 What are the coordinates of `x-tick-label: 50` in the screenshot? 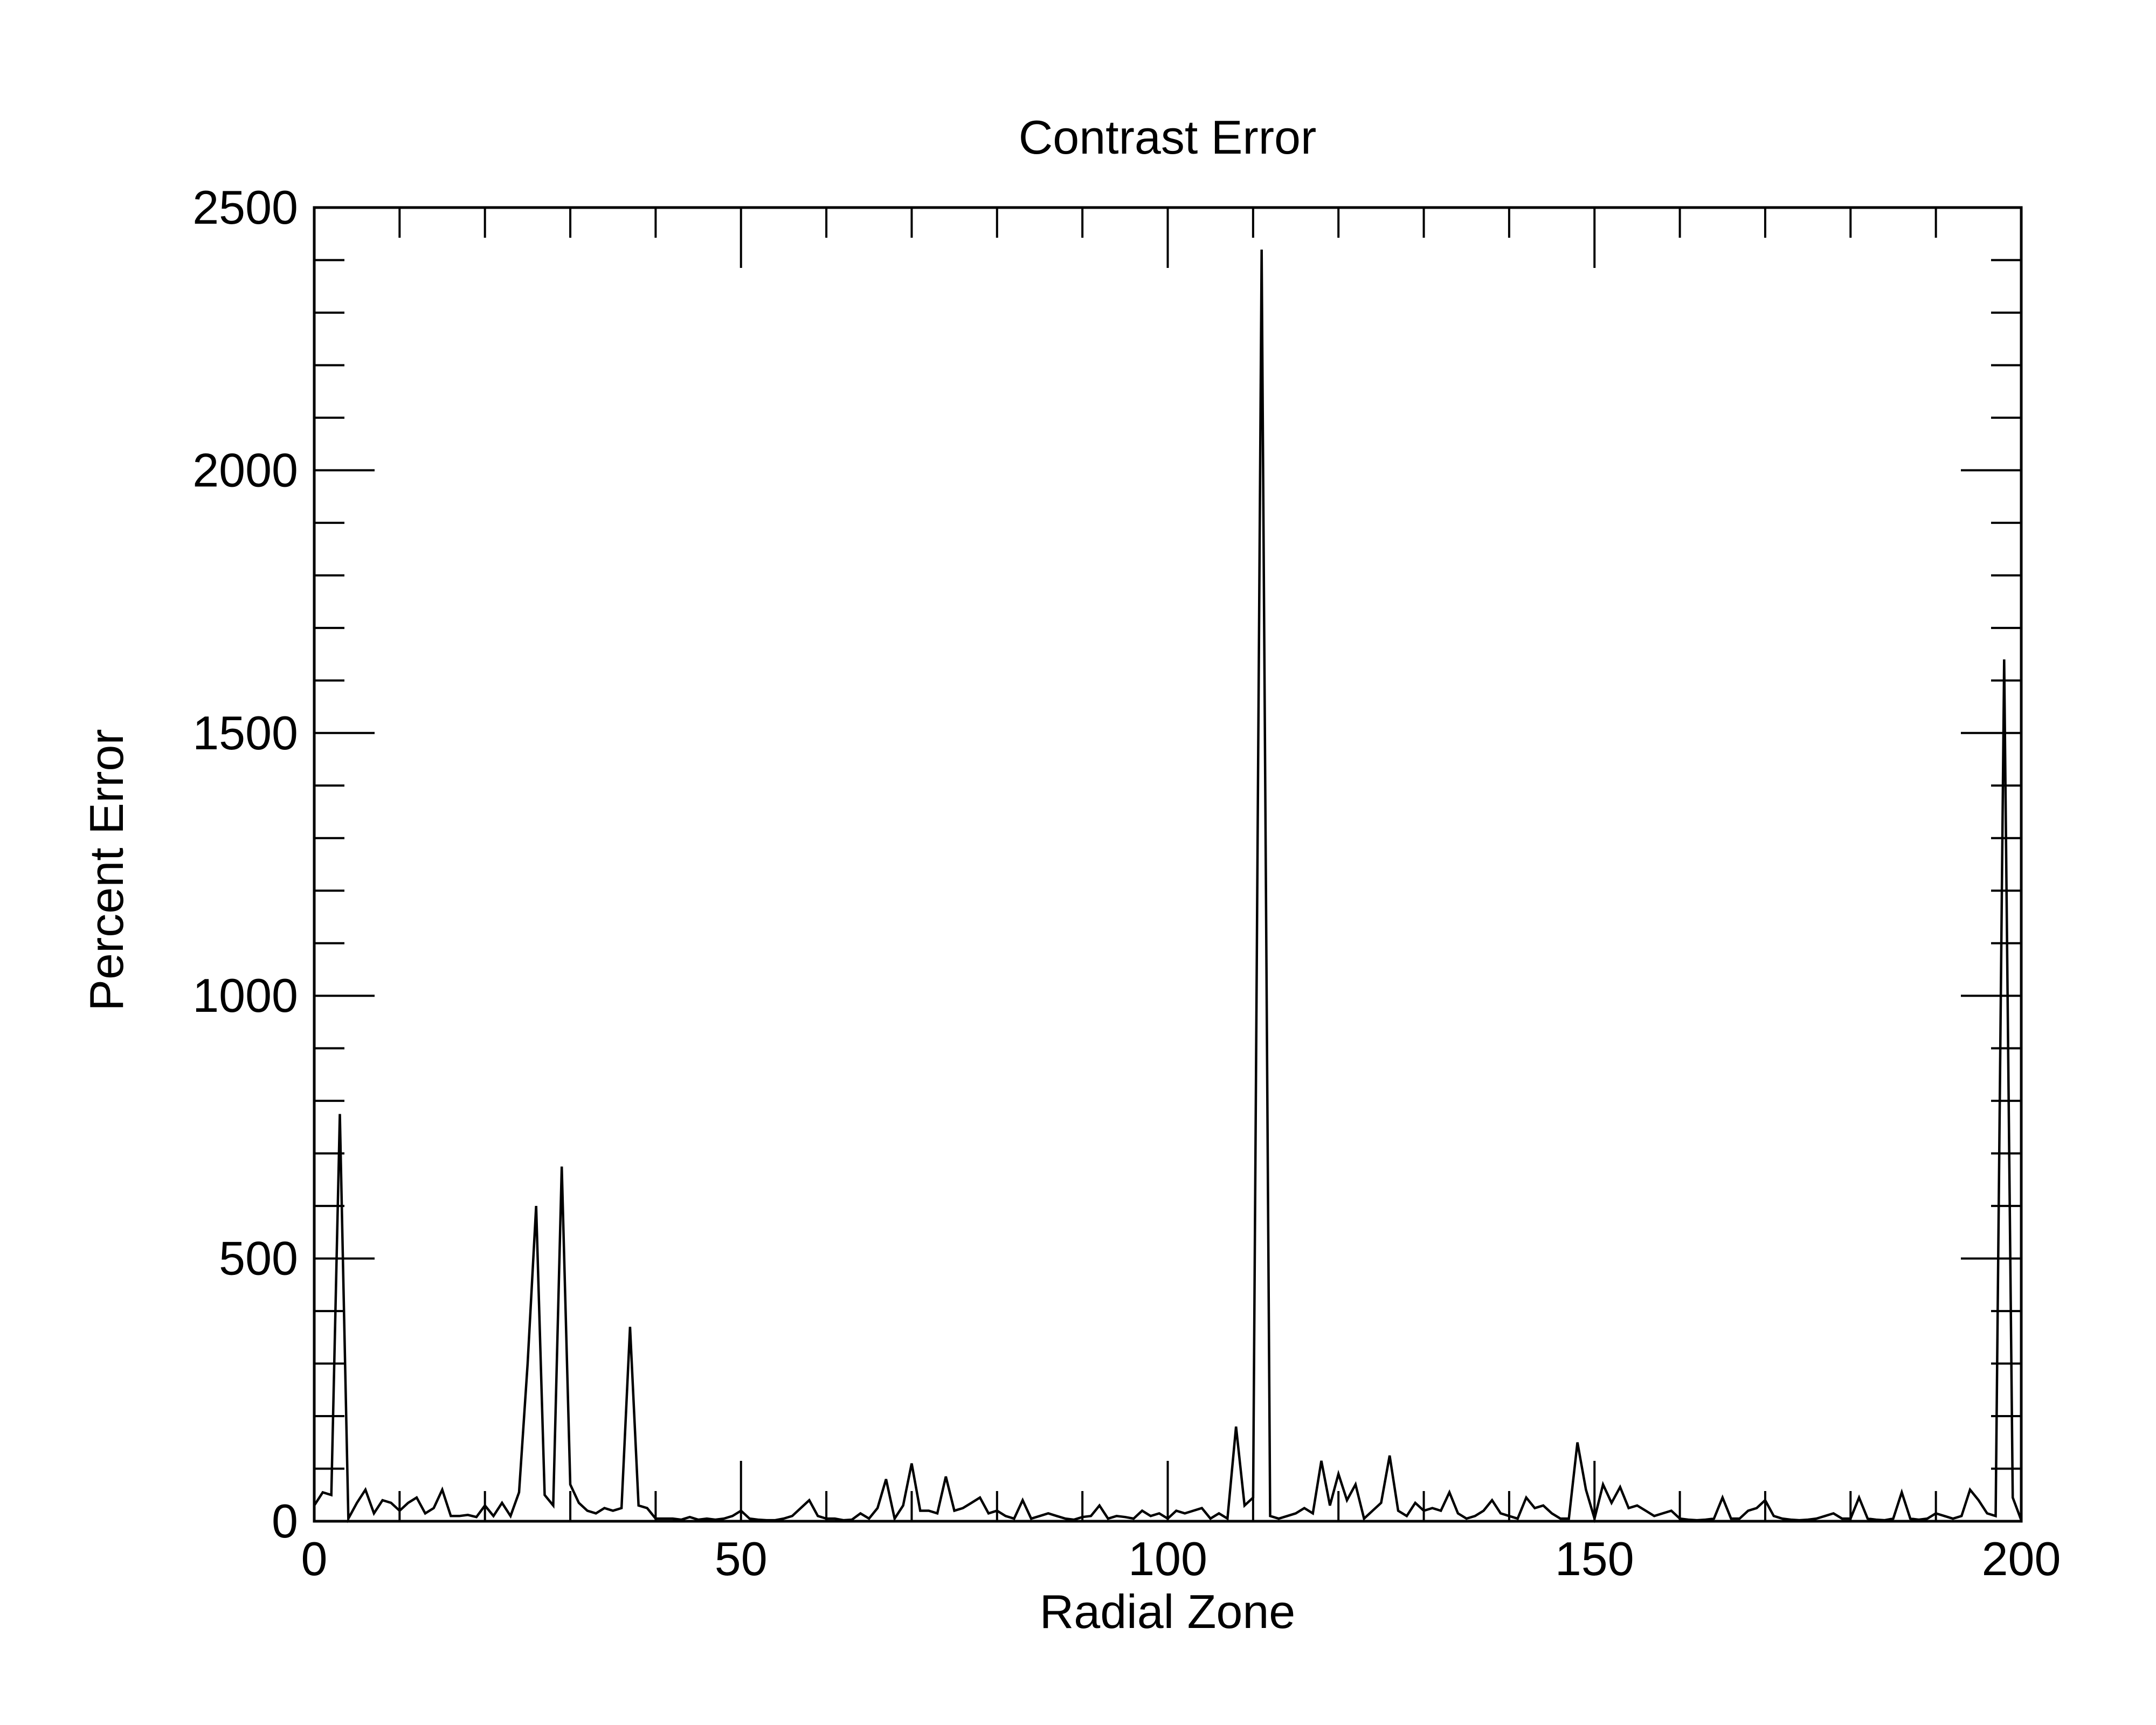 It's located at (741, 1558).